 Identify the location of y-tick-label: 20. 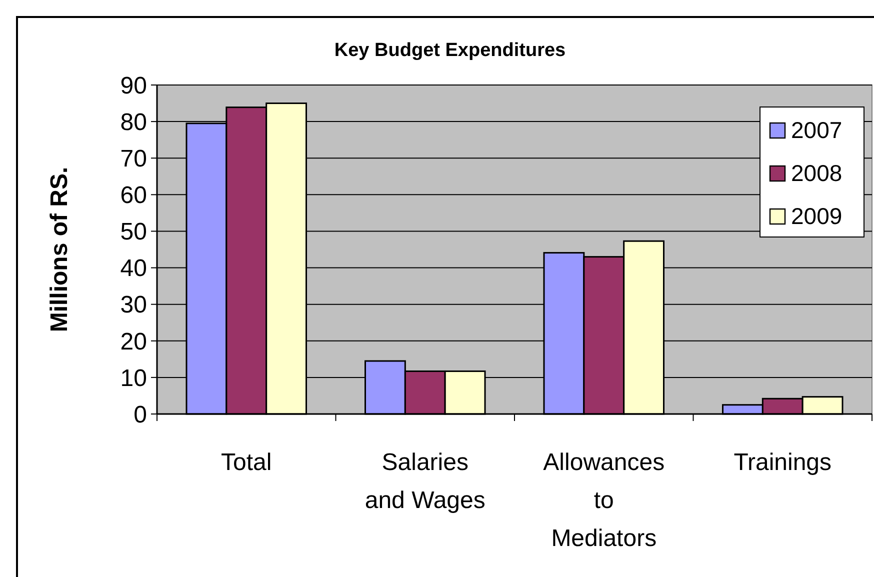
(133, 342).